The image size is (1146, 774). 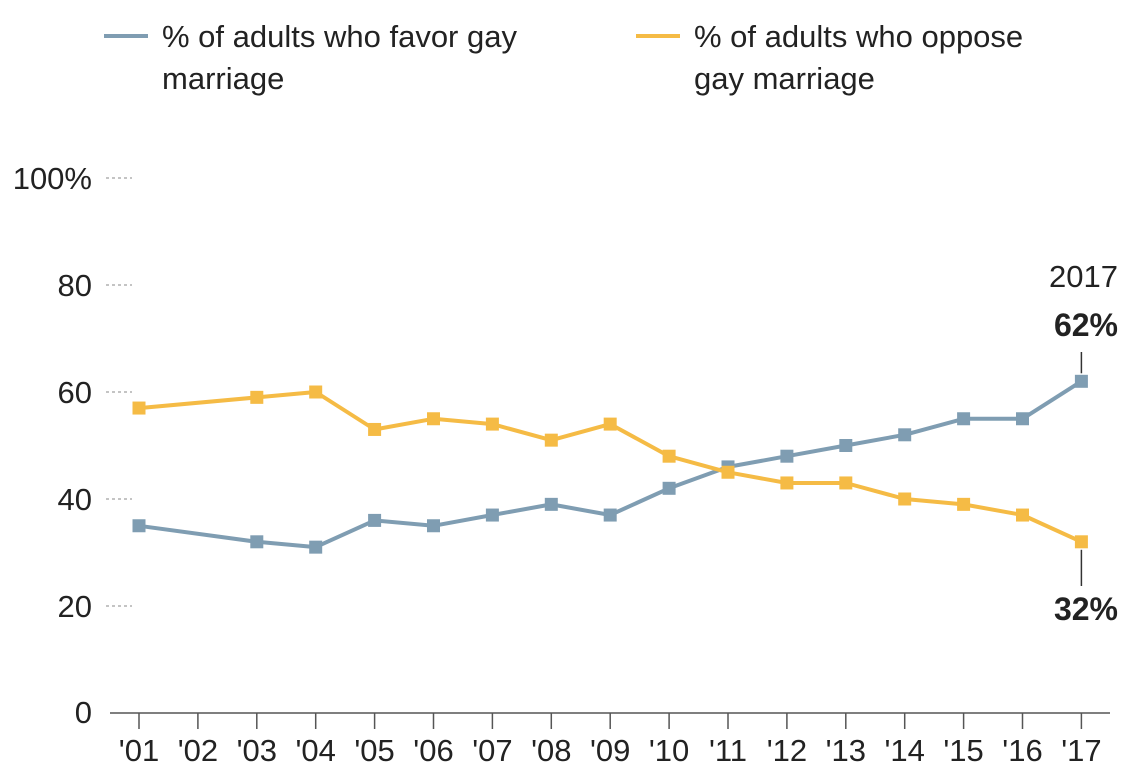 What do you see at coordinates (610, 750) in the screenshot?
I see `x-tick-label: '09` at bounding box center [610, 750].